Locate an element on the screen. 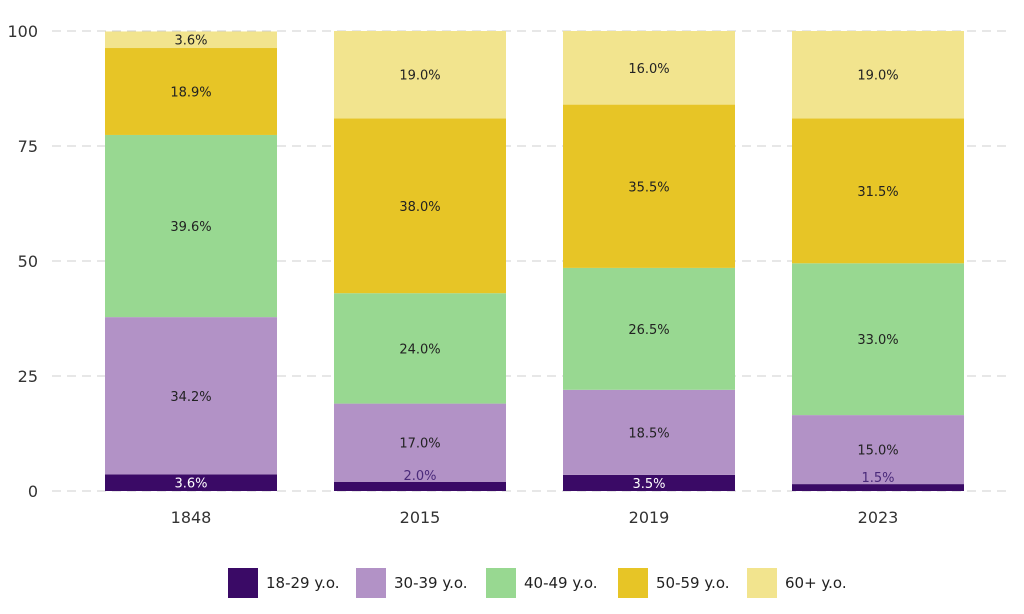  segment-label: 24.0% is located at coordinates (419, 349).